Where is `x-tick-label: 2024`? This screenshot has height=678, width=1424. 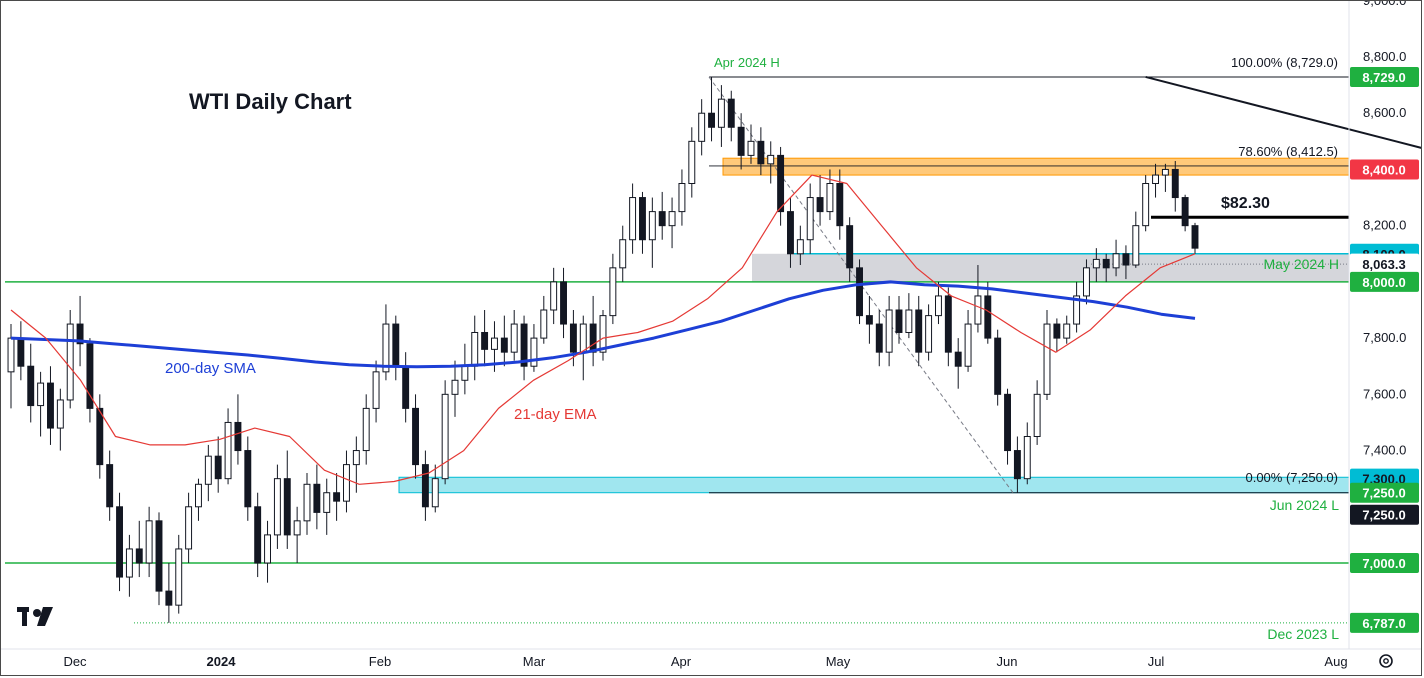 x-tick-label: 2024 is located at coordinates (222, 661).